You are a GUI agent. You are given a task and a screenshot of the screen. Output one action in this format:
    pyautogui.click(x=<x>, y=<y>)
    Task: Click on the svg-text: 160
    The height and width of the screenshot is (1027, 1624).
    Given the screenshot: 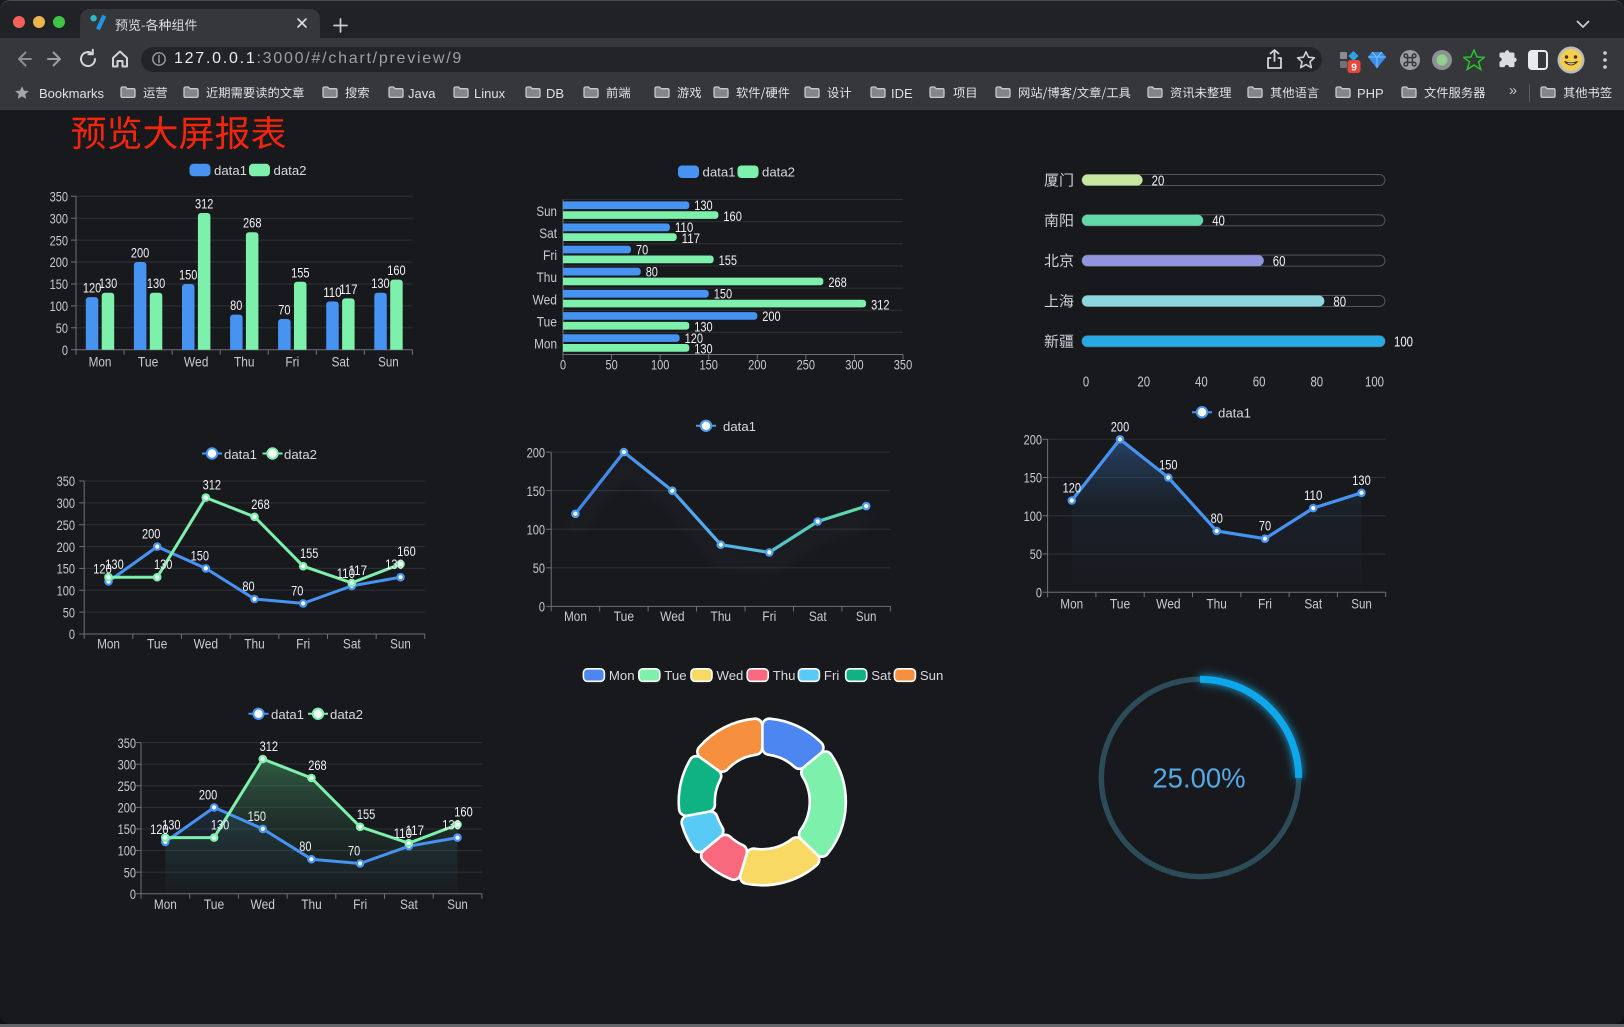 What is the action you would take?
    pyautogui.click(x=406, y=551)
    